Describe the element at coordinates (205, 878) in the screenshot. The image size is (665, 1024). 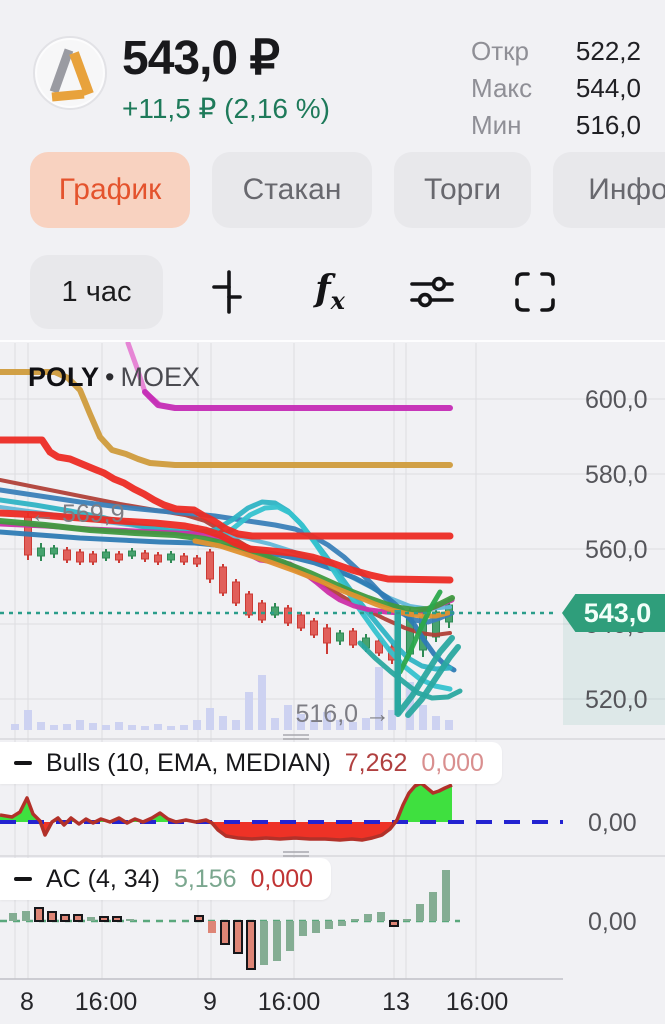
I see `ac-value-1: 5,156` at that location.